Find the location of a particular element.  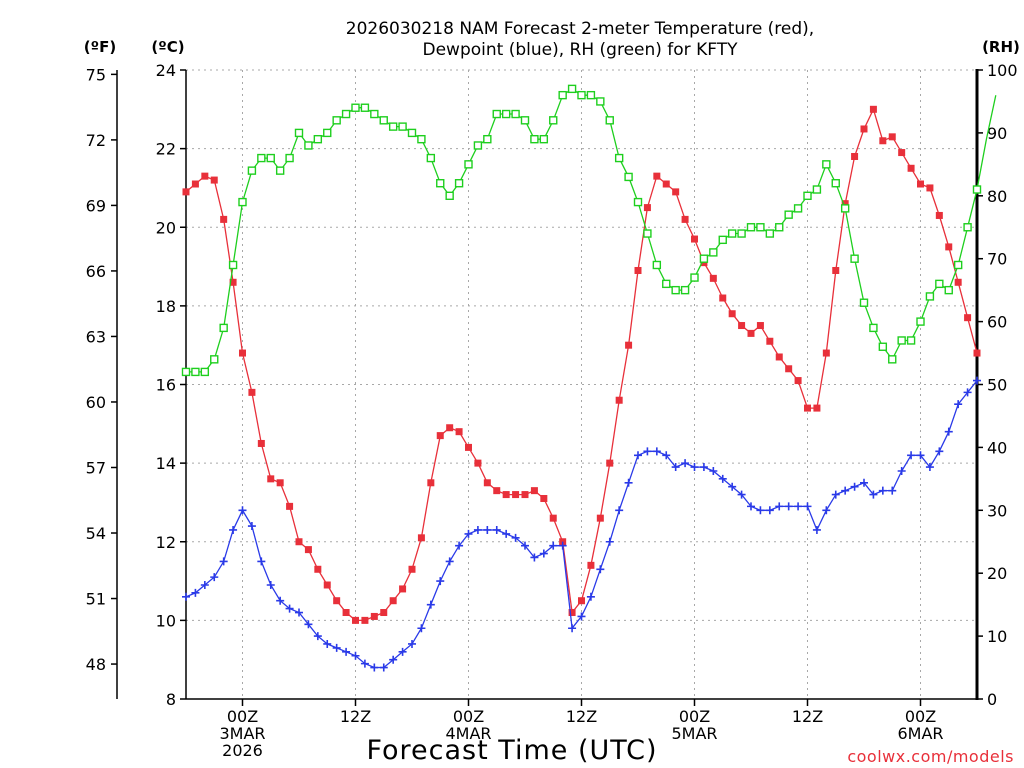

time-tick-label: 12Z is located at coordinates (581, 716).